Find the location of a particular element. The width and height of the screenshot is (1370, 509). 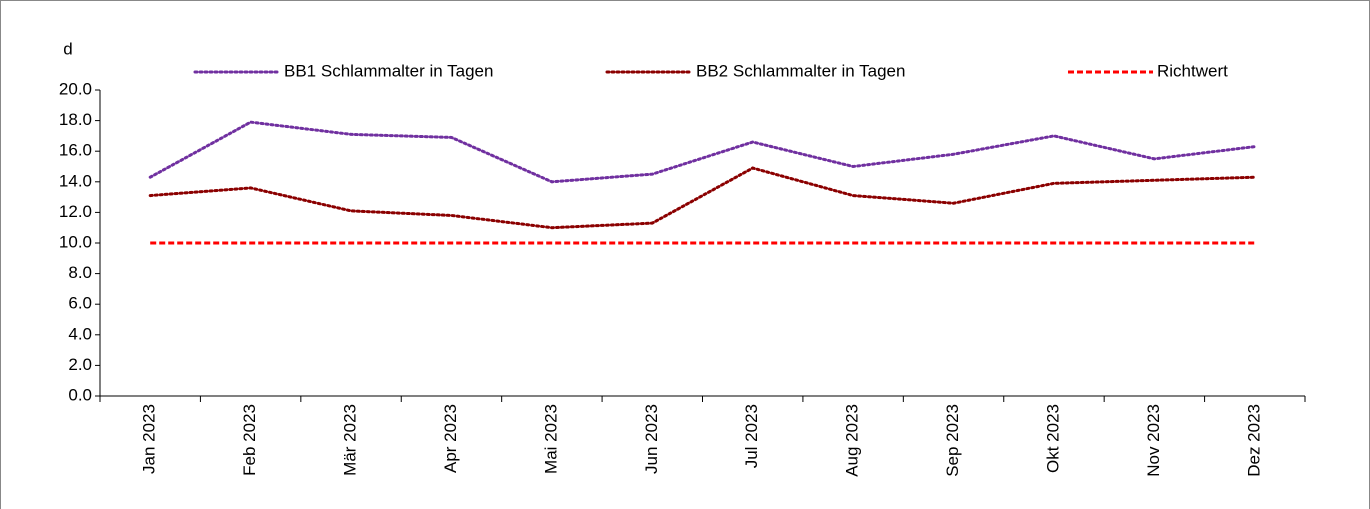

y-tick-label: 4.0 is located at coordinates (80, 333).